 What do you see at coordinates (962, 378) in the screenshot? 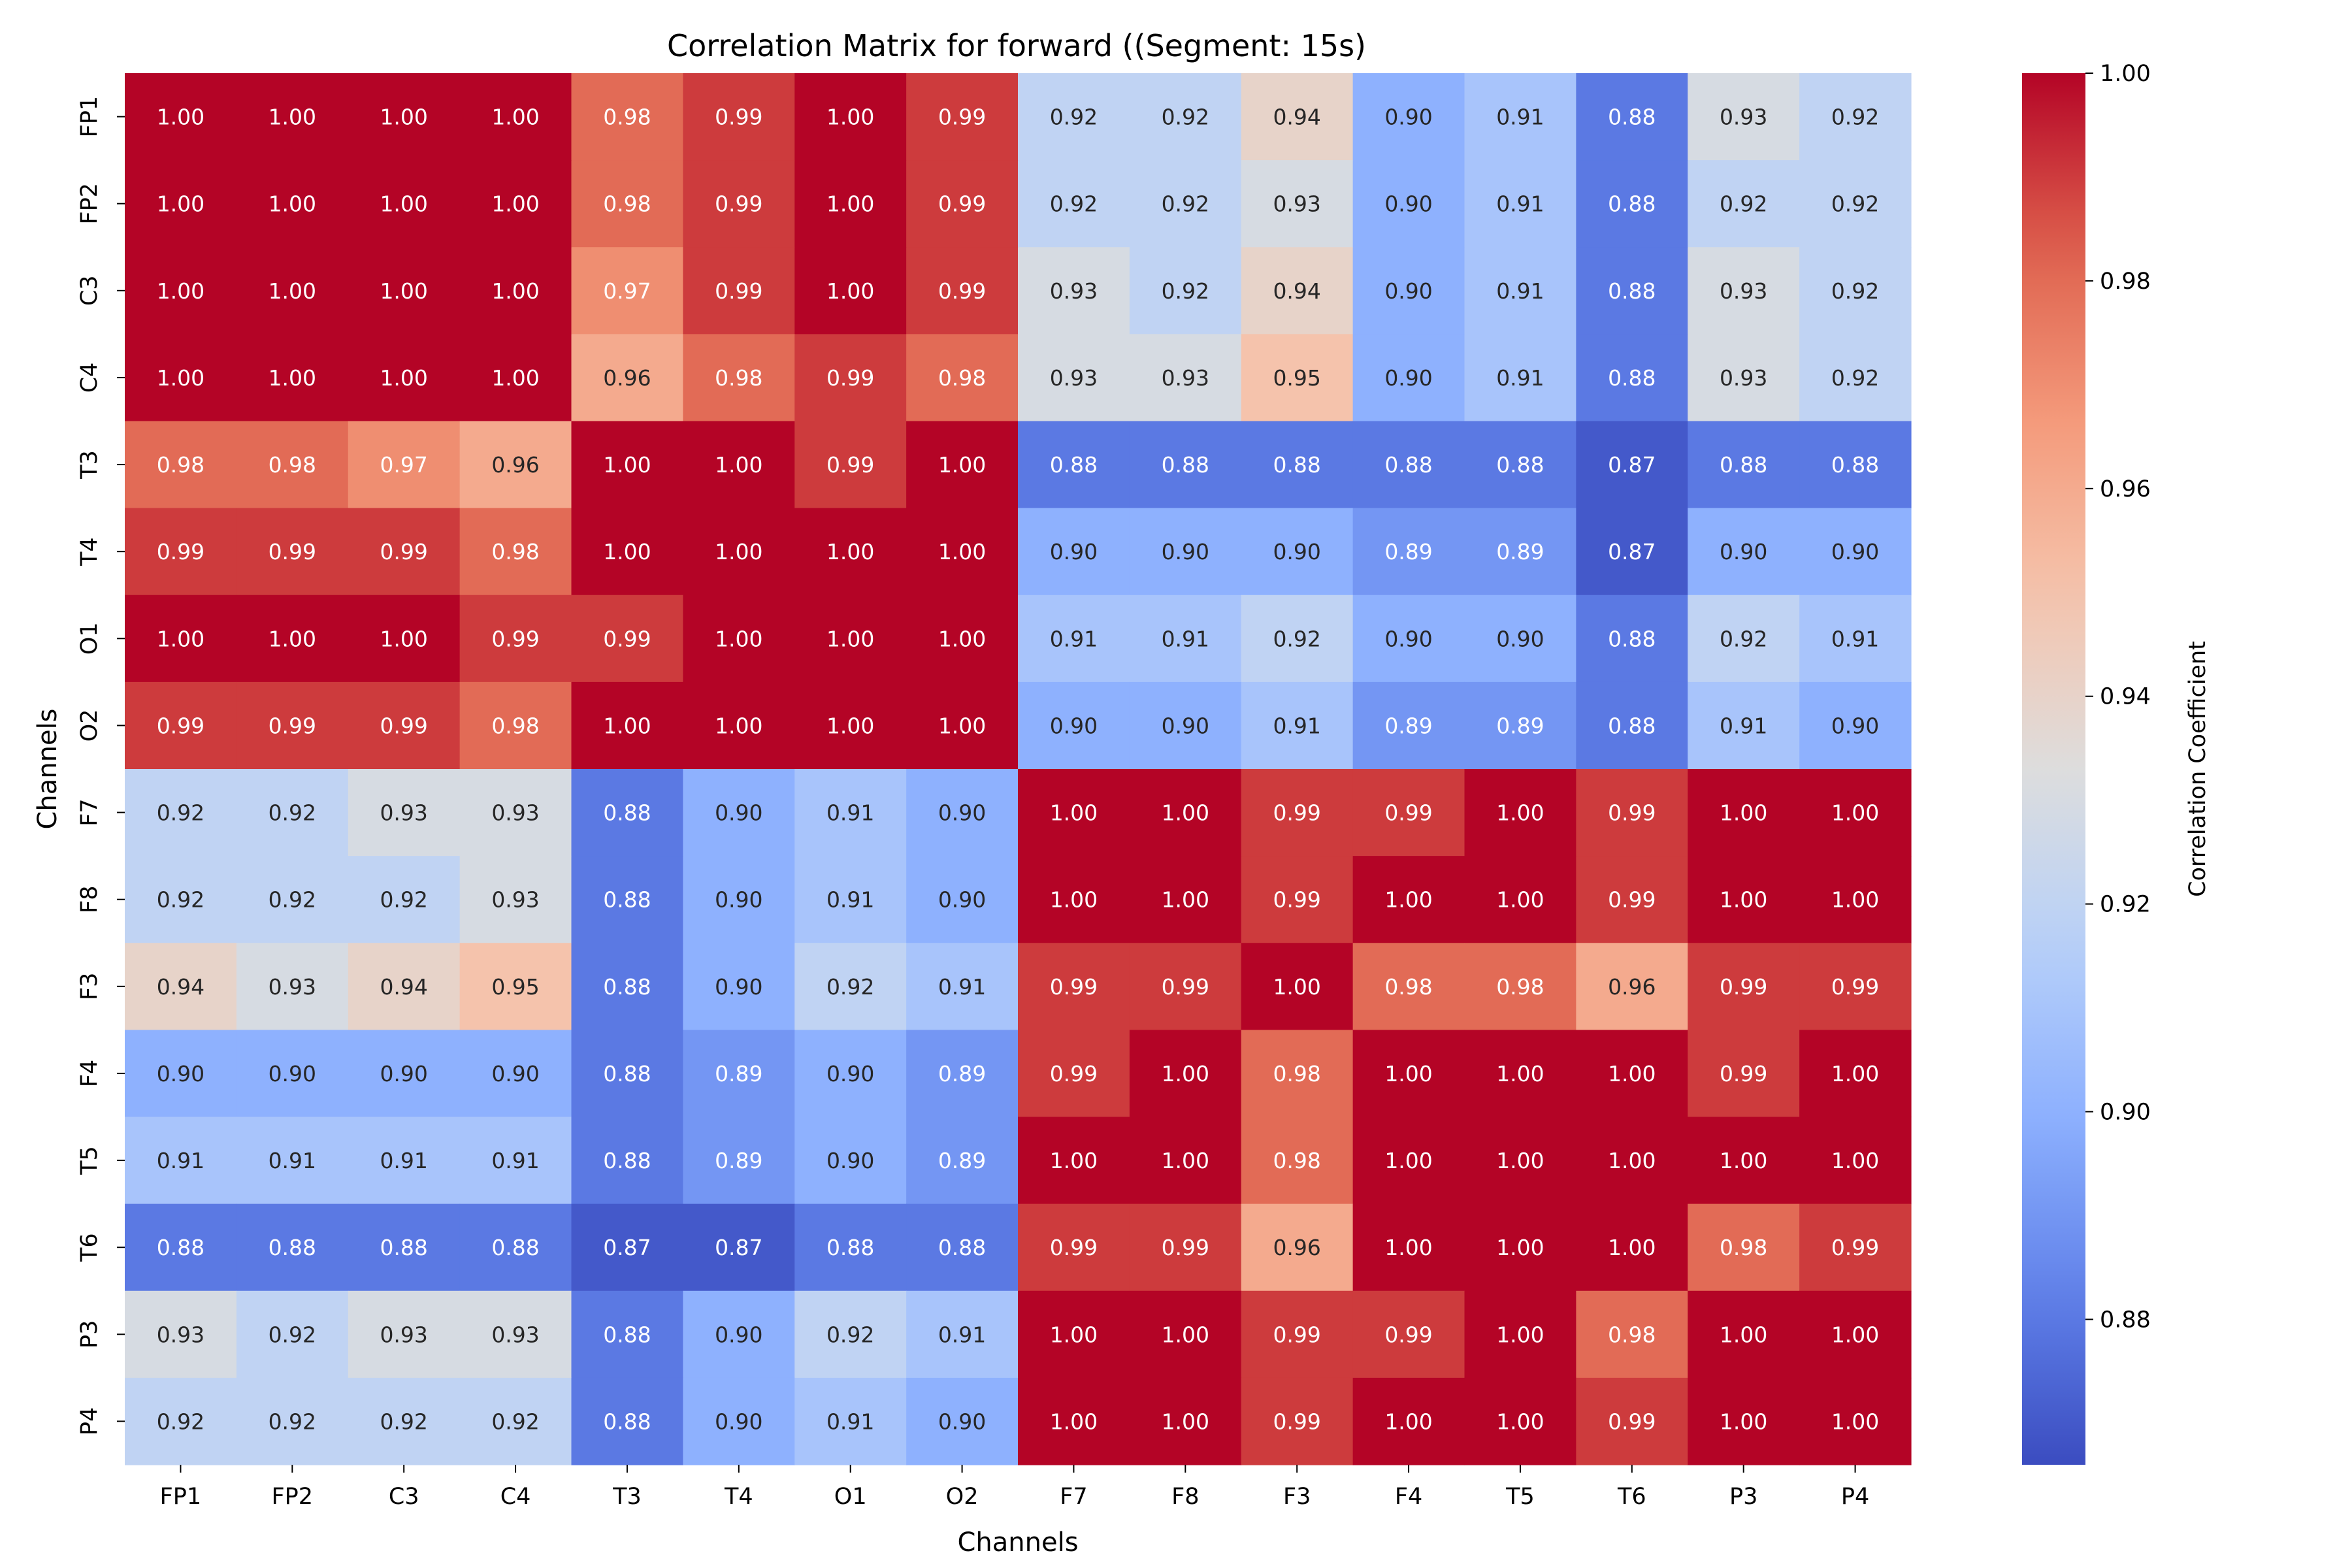
I see `cell-value-label: 0.98` at bounding box center [962, 378].